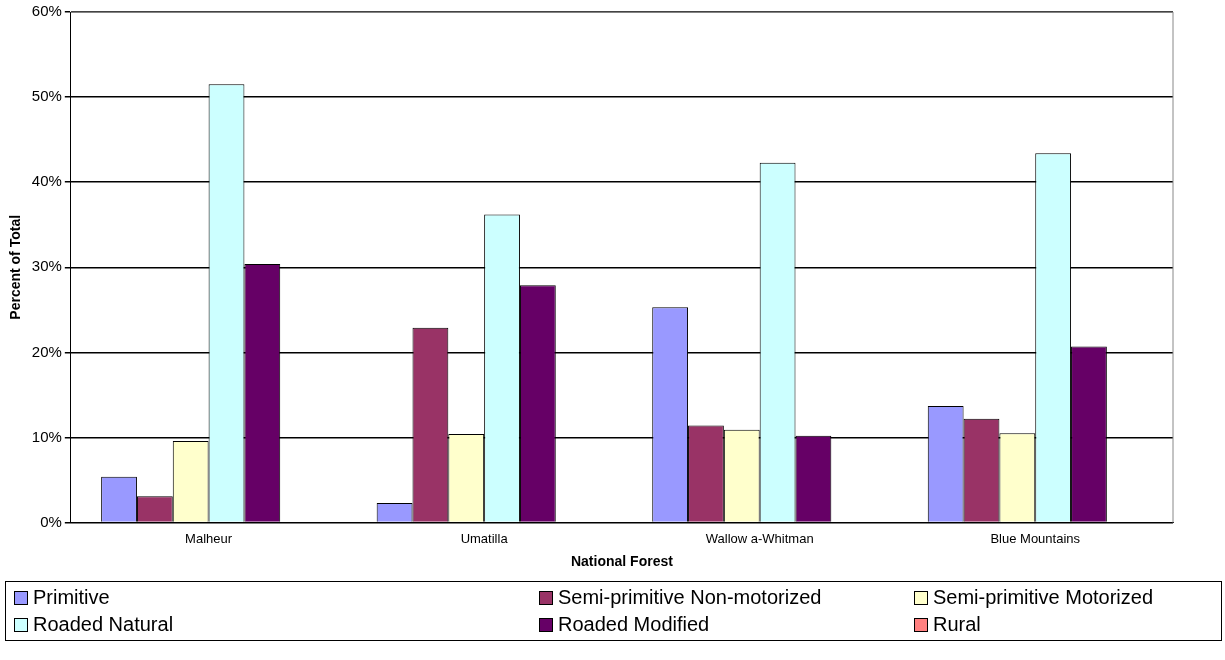 This screenshot has height=660, width=1225. What do you see at coordinates (1043, 597) in the screenshot?
I see `legend-label: Semi-primitive Motorized` at bounding box center [1043, 597].